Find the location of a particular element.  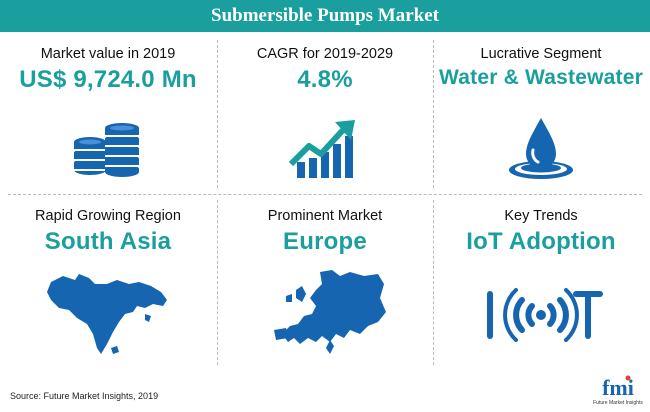

stat-value: US$ 9,724.0 Mn is located at coordinates (108, 79).